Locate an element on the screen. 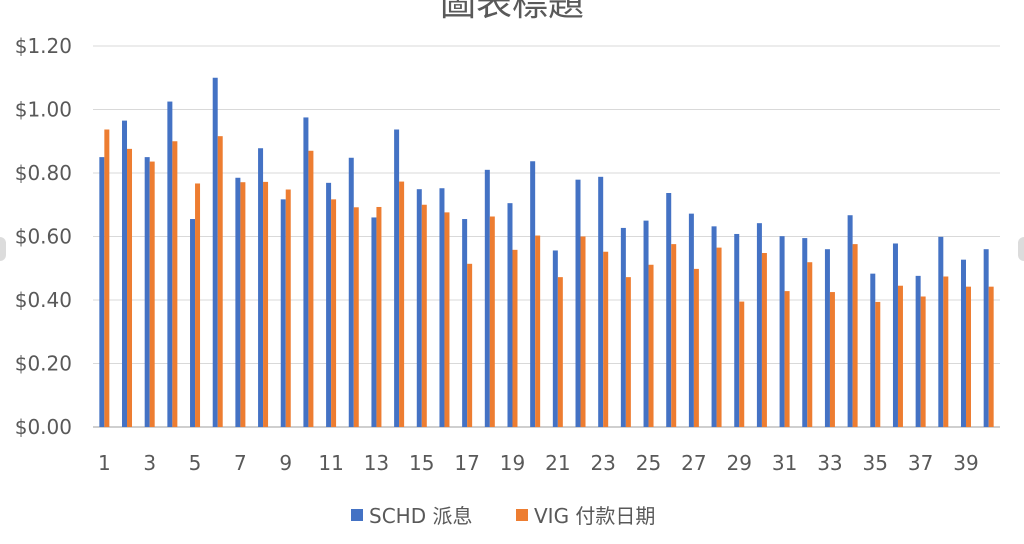  y-tick-label: $1.20 is located at coordinates (43, 46).